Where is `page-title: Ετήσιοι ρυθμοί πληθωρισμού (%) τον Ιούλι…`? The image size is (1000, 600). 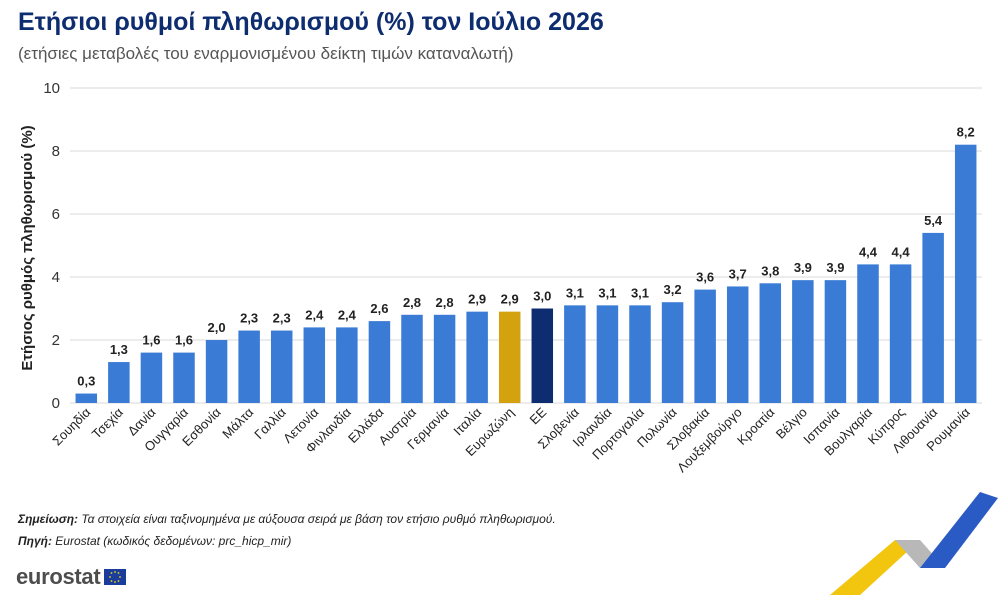
page-title: Ετήσιοι ρυθμοί πληθωρισμού (%) τον Ιούλι… is located at coordinates (311, 22).